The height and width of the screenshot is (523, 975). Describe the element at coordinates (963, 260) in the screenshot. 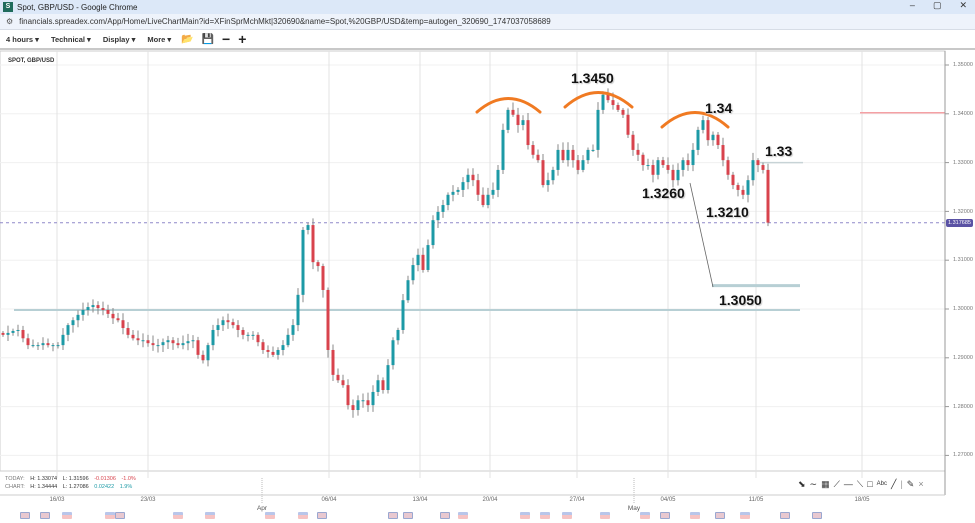

I see `y-tick: 1.31000` at that location.